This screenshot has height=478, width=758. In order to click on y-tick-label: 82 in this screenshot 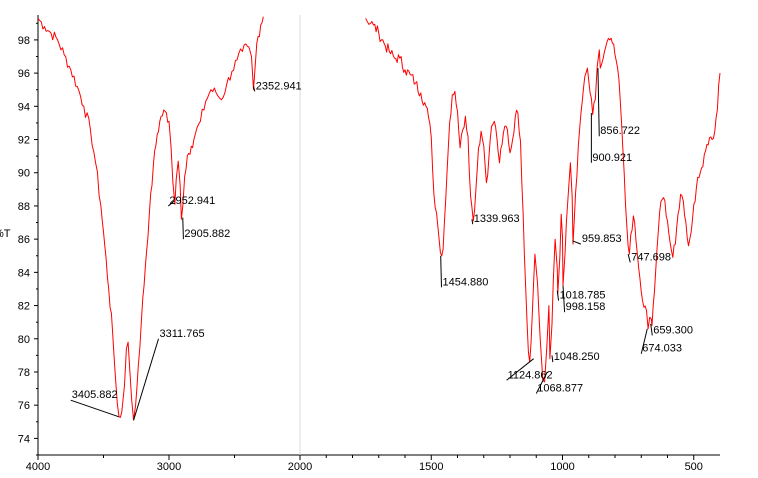, I will do `click(24, 307)`.